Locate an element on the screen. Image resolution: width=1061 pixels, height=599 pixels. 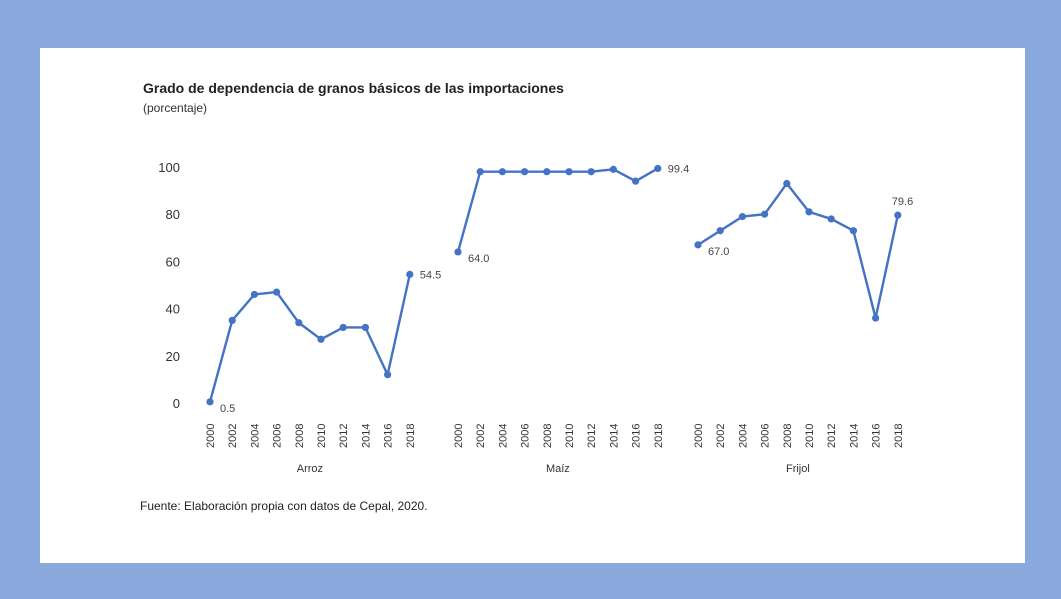
data-label: 67.0 is located at coordinates (718, 252).